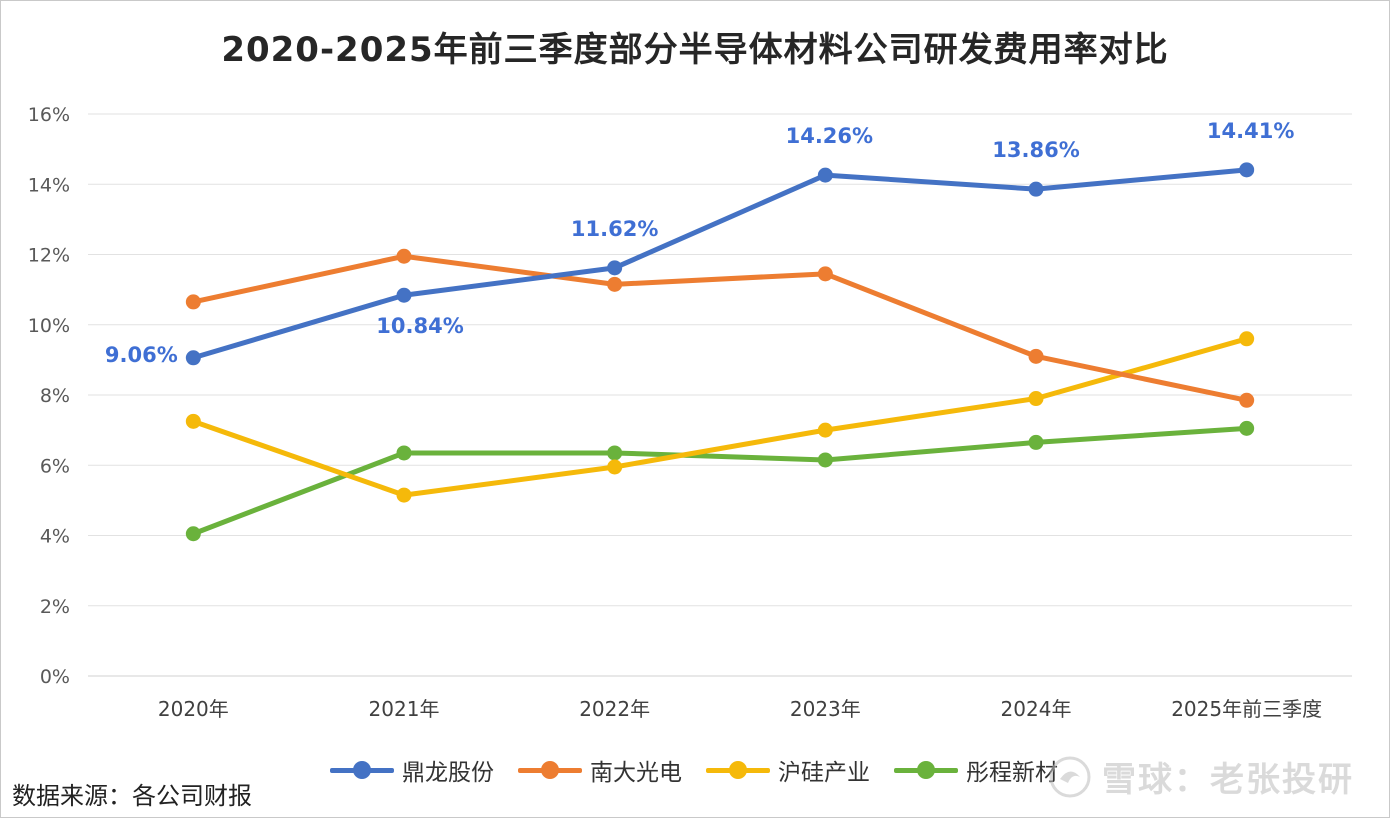  Describe the element at coordinates (49, 185) in the screenshot. I see `y-tick-label: 14%` at that location.